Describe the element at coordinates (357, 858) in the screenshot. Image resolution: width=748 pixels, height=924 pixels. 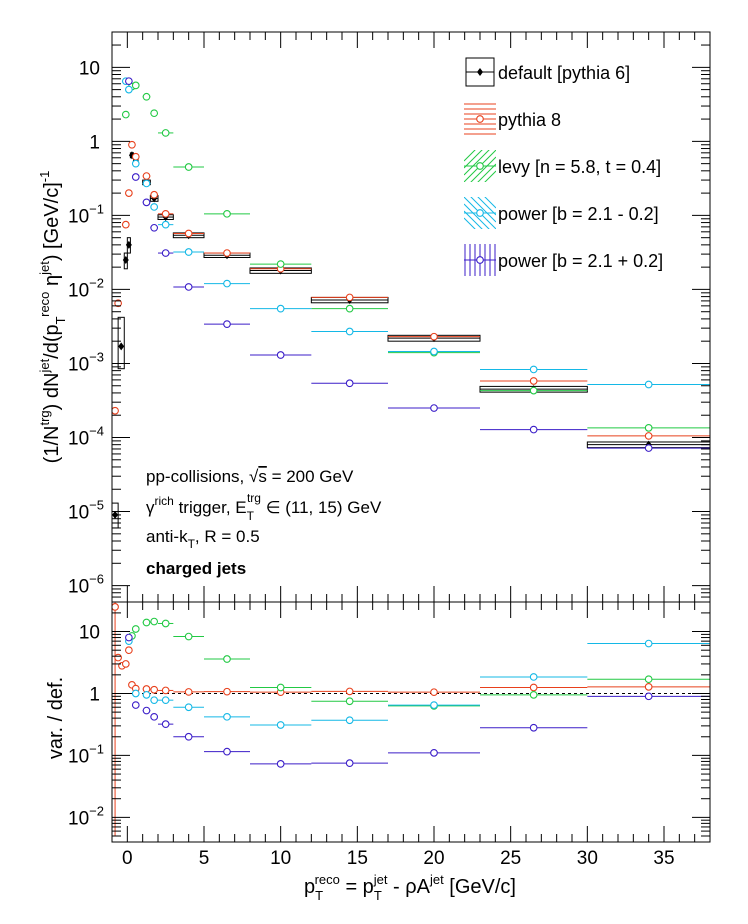
I see `x-tick-label: 15` at that location.